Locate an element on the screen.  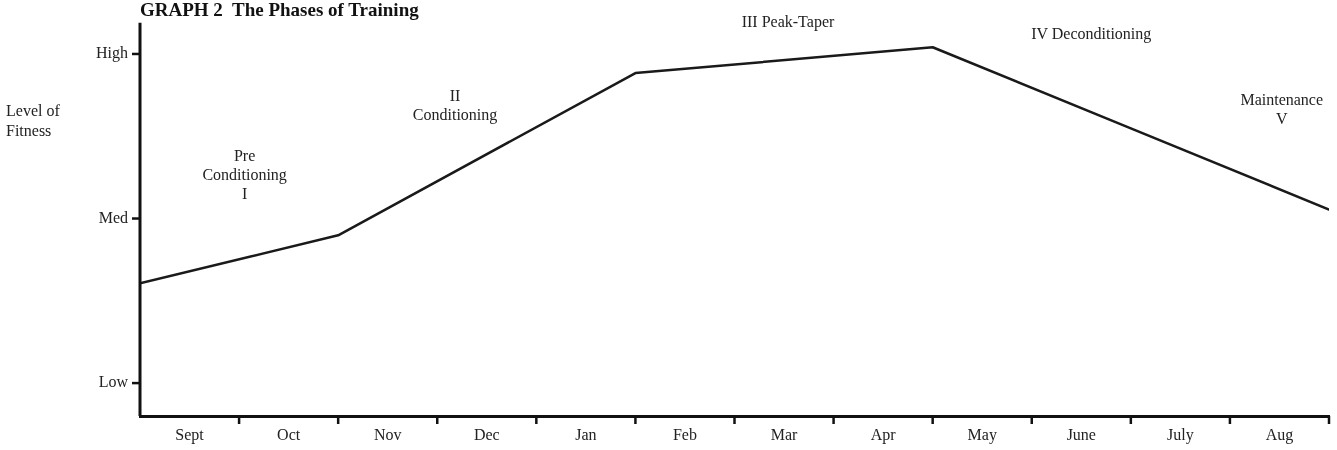
text: Med is located at coordinates (113, 217).